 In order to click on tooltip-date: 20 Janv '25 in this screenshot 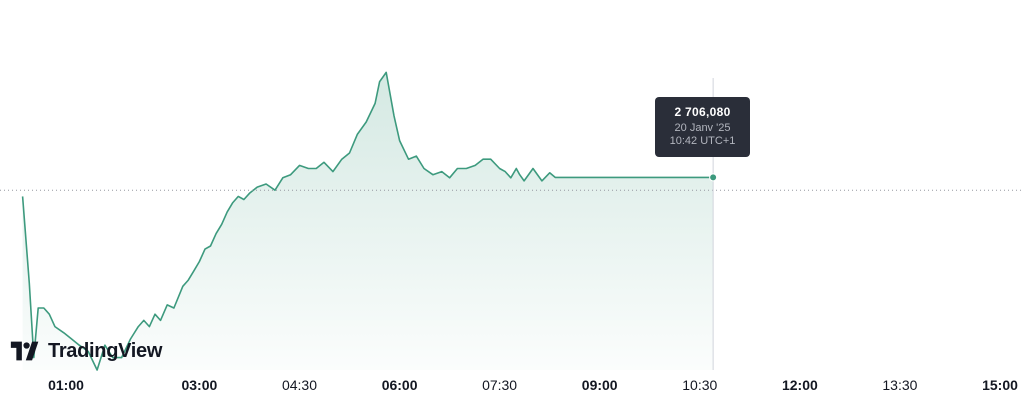, I will do `click(702, 128)`.